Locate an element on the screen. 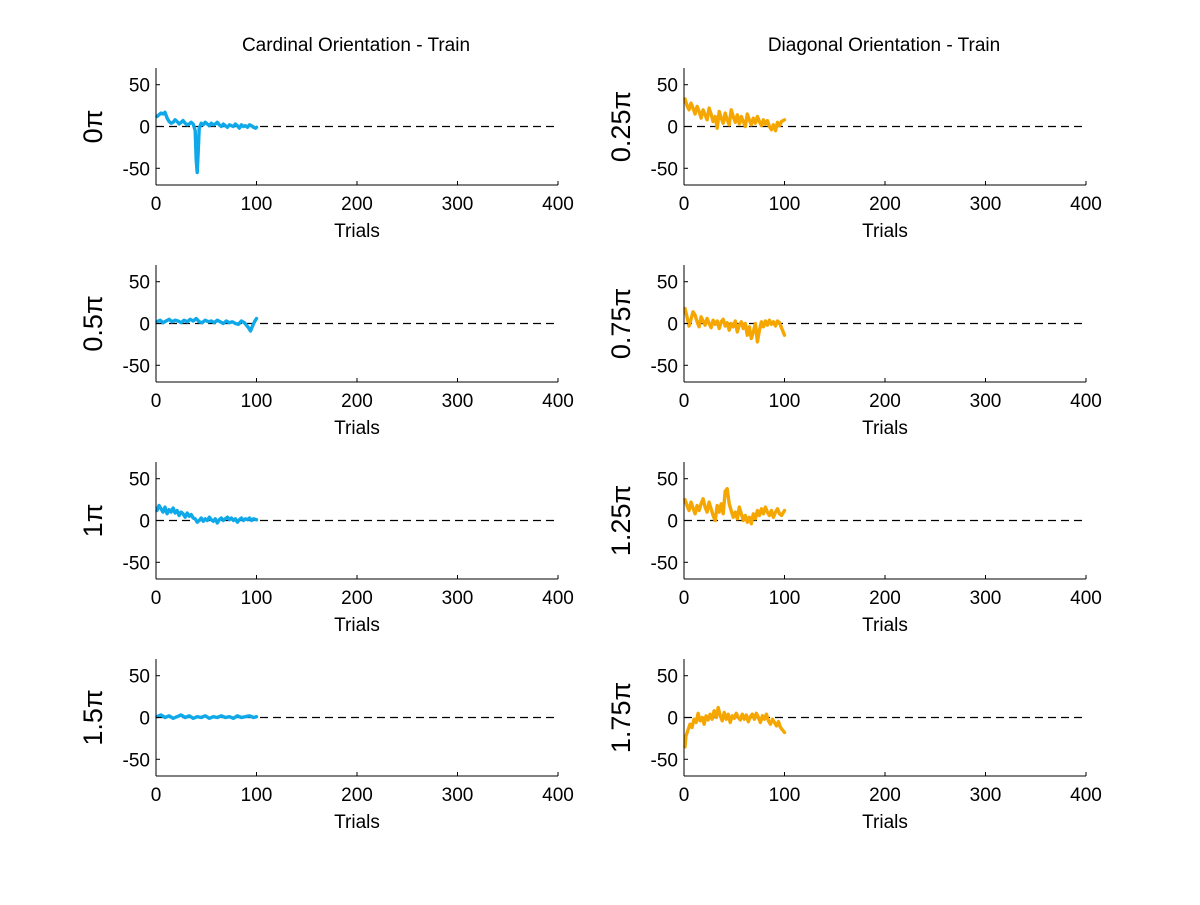 This screenshot has height=905, width=1200. y-axis-label: 1.5π is located at coordinates (93, 717).